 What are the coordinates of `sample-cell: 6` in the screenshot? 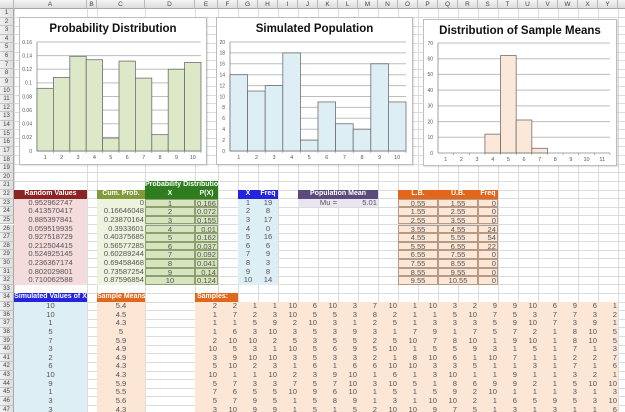 It's located at (614, 408).